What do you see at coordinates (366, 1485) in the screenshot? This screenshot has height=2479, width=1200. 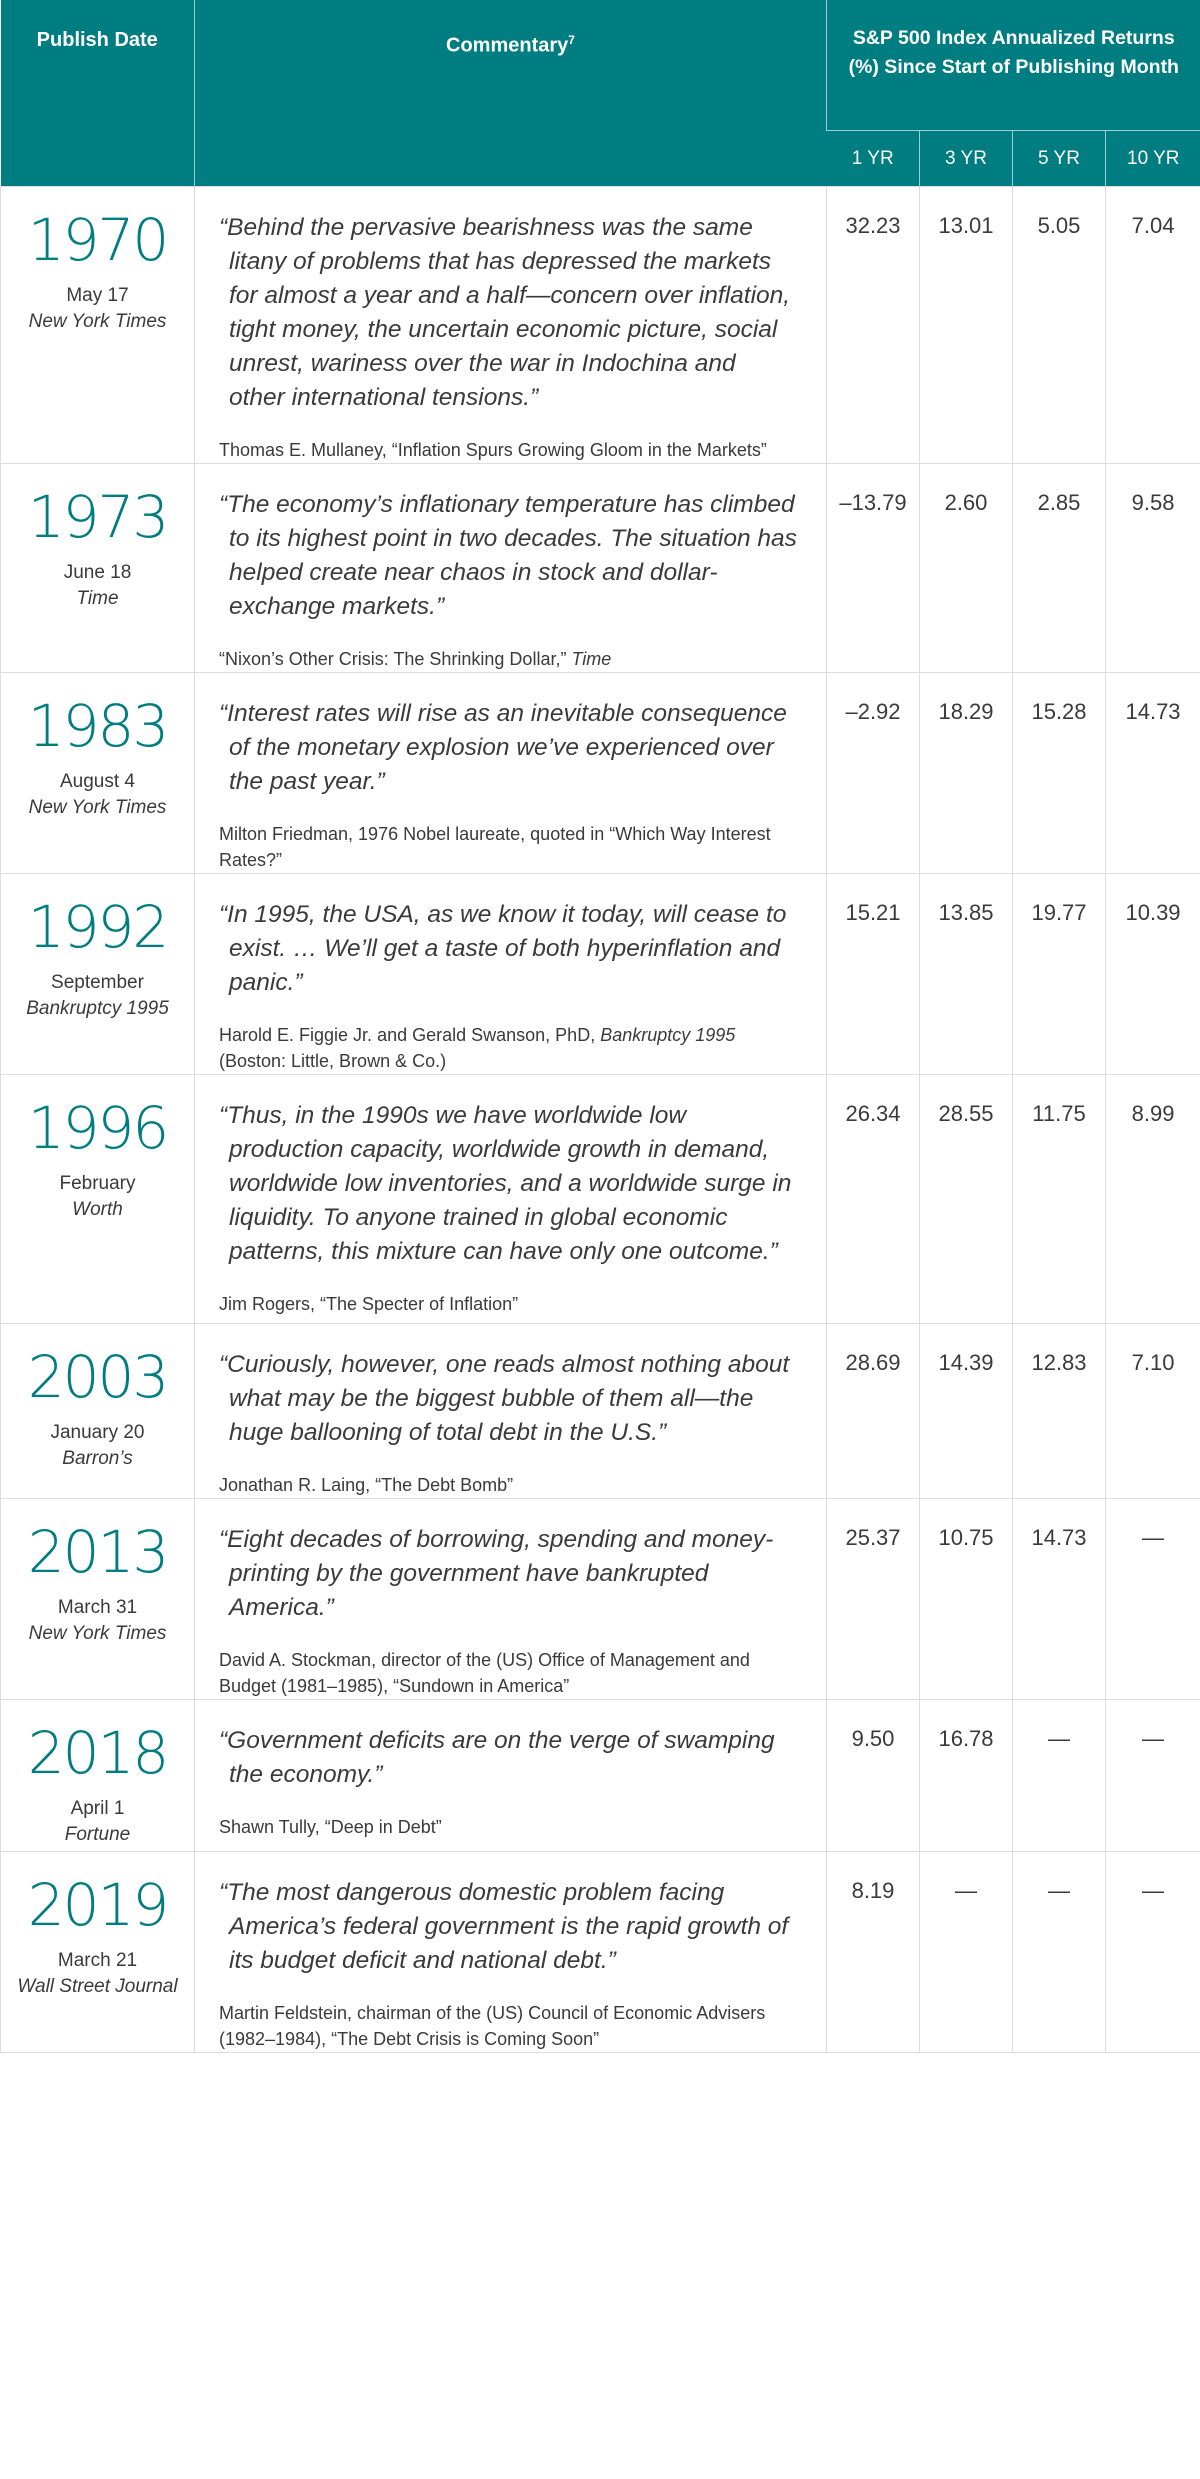 I see `quote-attribution: Jonathan R. Laing, “The Debt Bomb”` at bounding box center [366, 1485].